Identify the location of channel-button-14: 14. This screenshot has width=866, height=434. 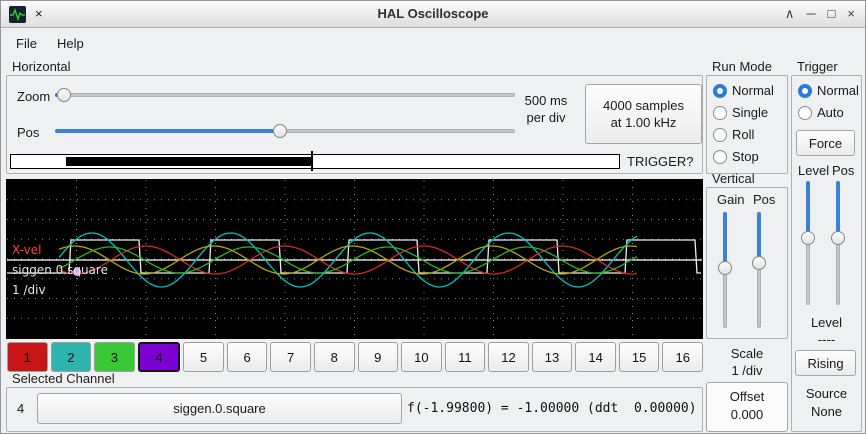
(595, 357).